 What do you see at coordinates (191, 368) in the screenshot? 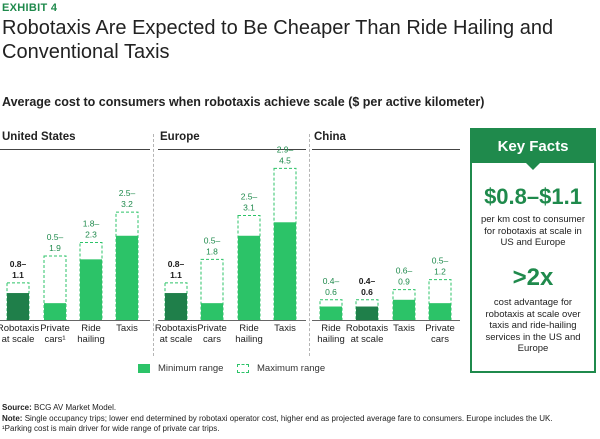
I see `legend-minimum-label: Minimum range` at bounding box center [191, 368].